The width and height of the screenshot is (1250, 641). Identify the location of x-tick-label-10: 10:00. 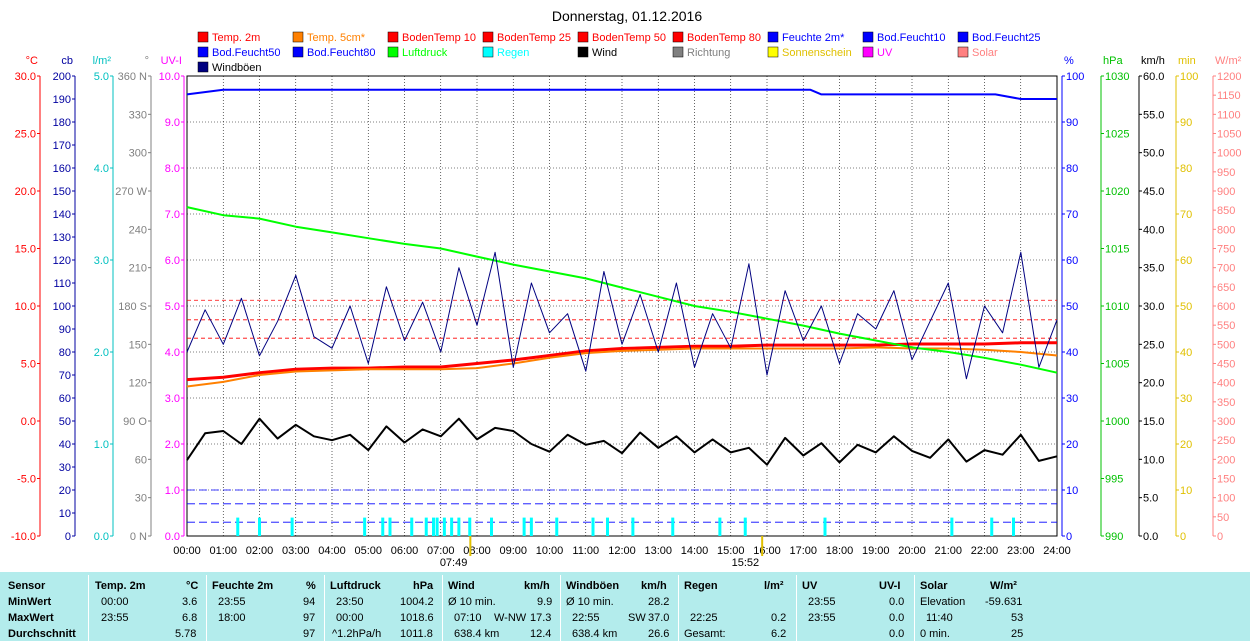
(550, 551).